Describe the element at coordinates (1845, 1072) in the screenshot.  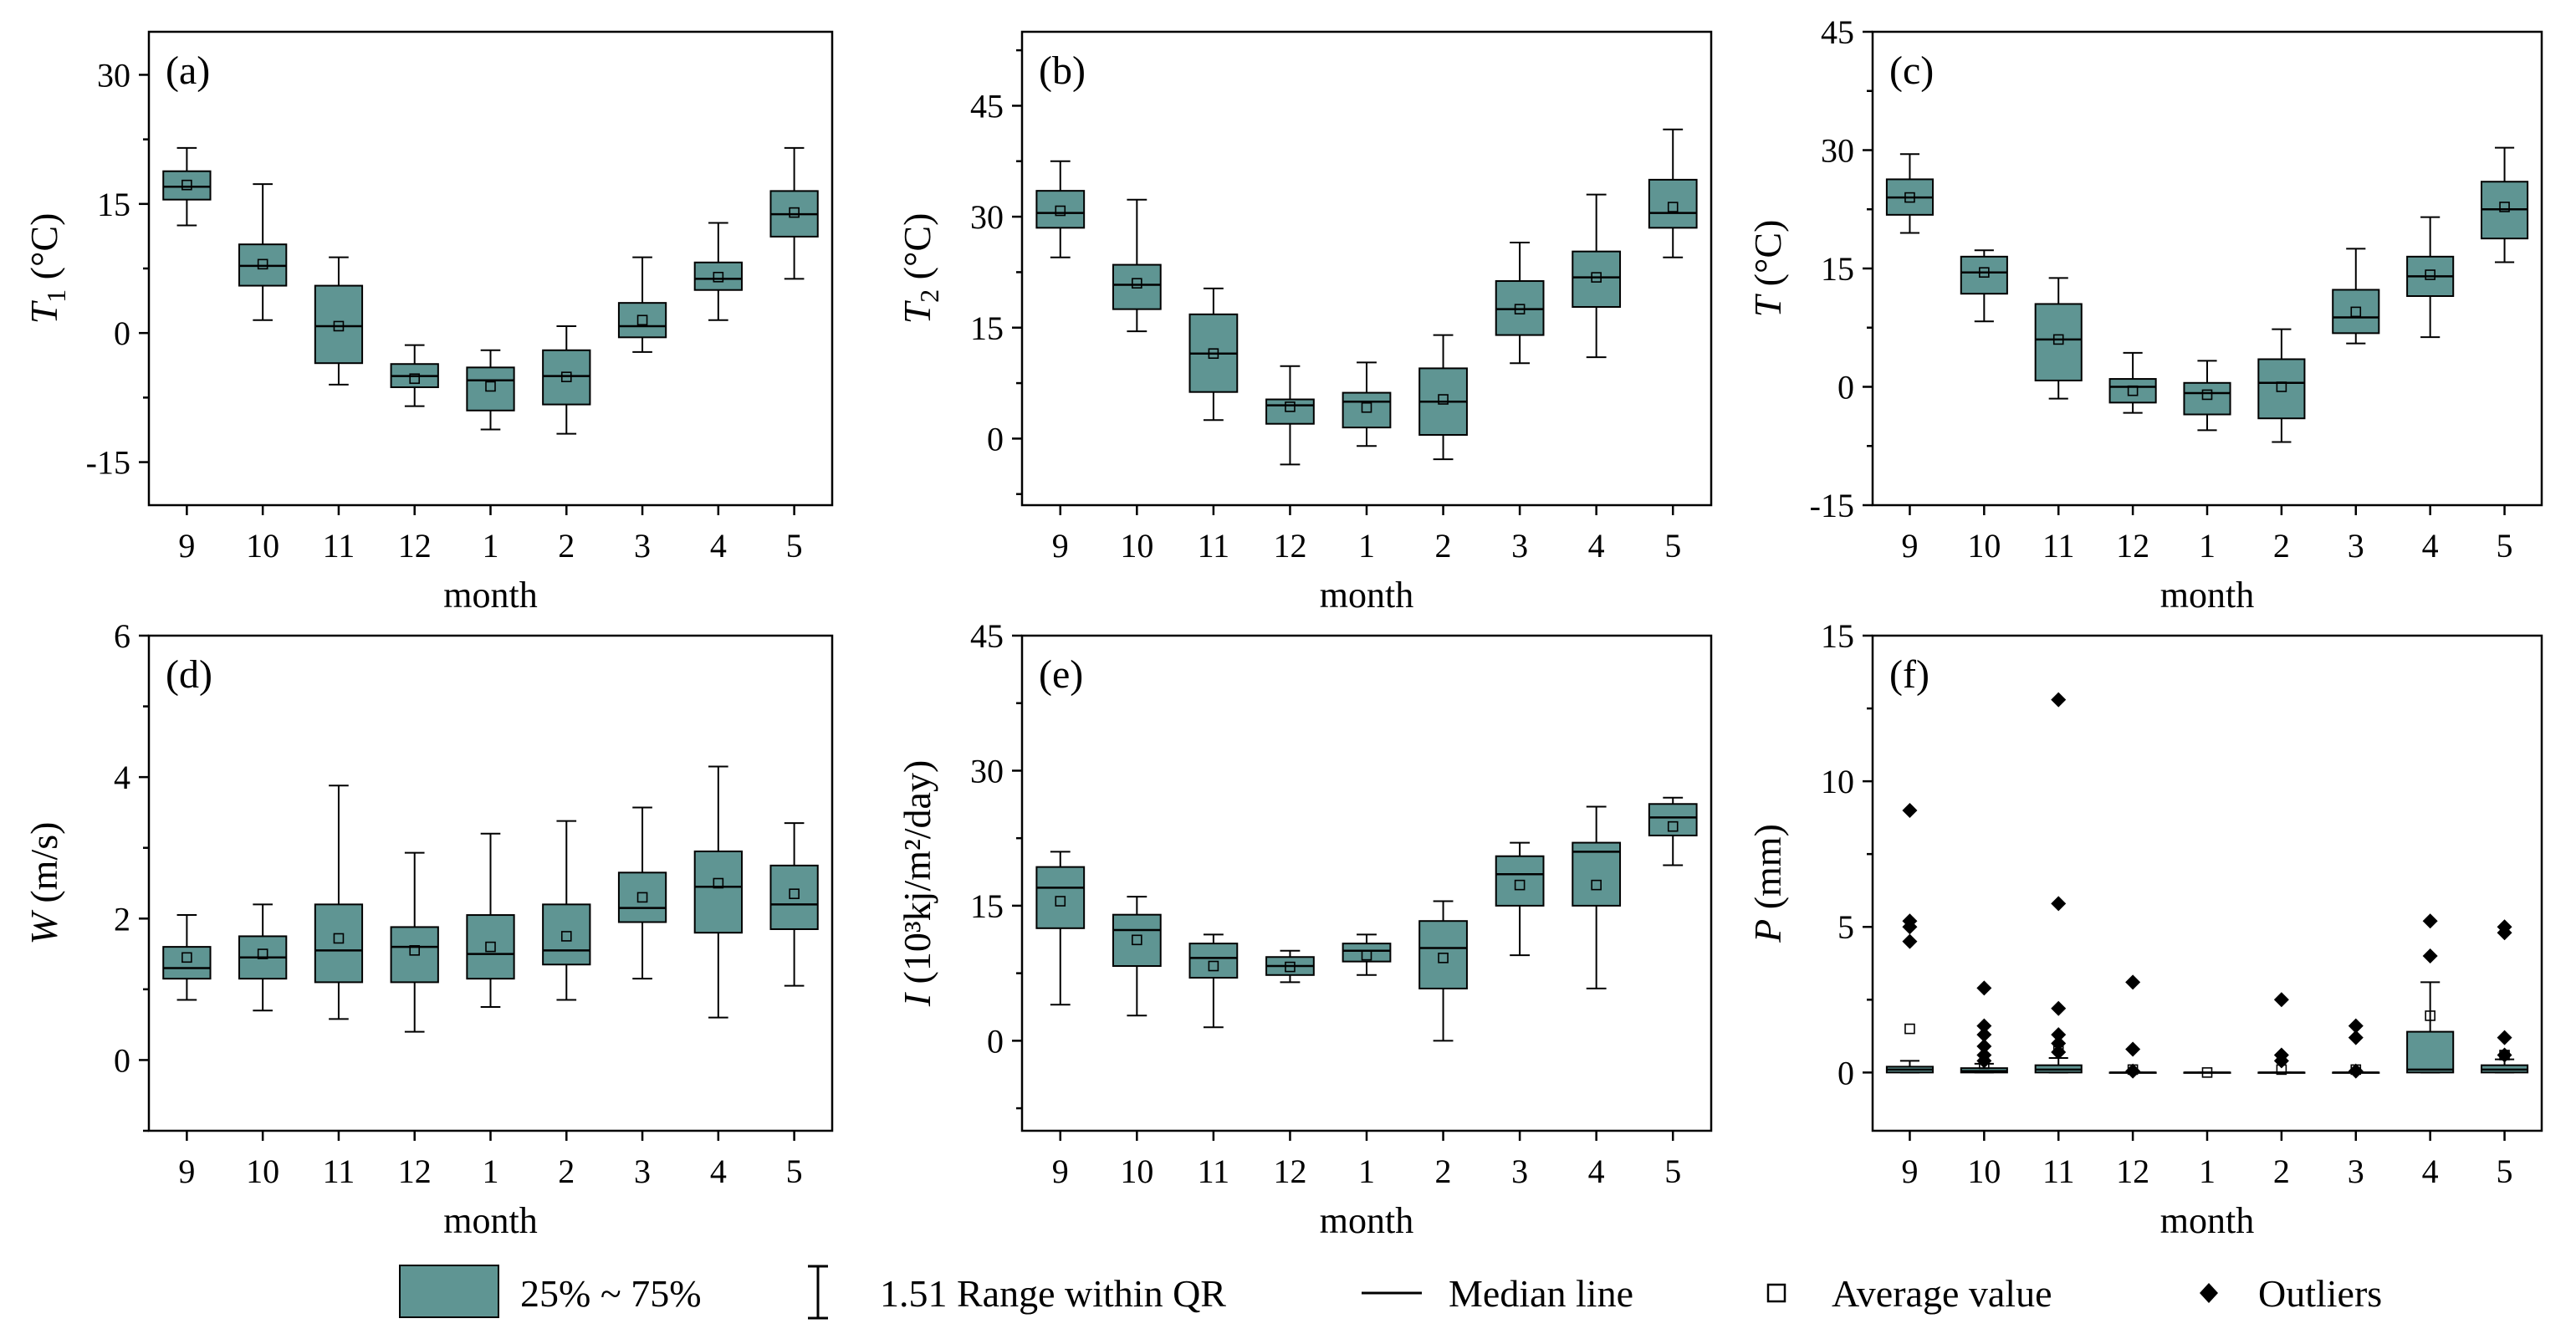
I see `y-tick-label: 0` at that location.